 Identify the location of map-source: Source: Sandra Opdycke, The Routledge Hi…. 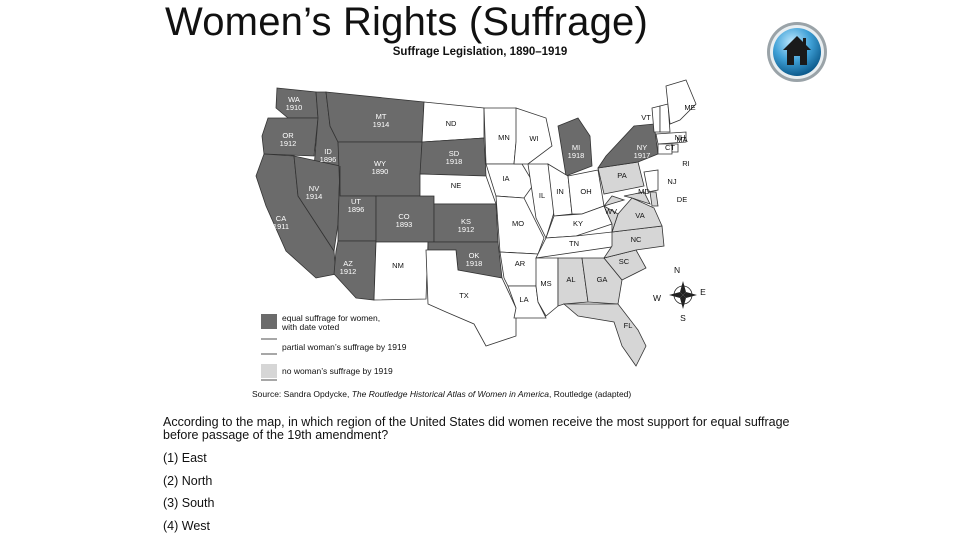
(441, 394).